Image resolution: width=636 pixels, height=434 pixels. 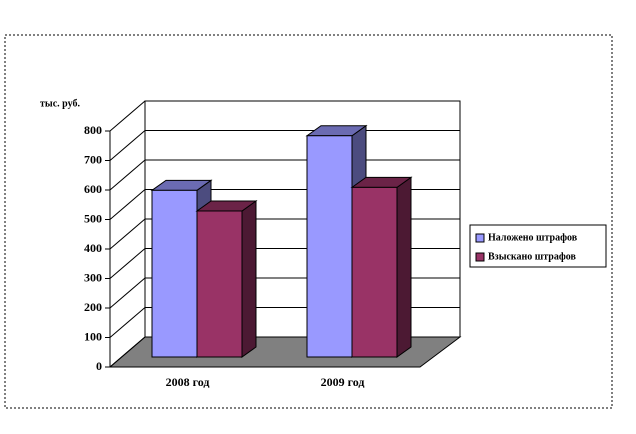 I want to click on x-tick-label: 2008 год, so click(x=188, y=382).